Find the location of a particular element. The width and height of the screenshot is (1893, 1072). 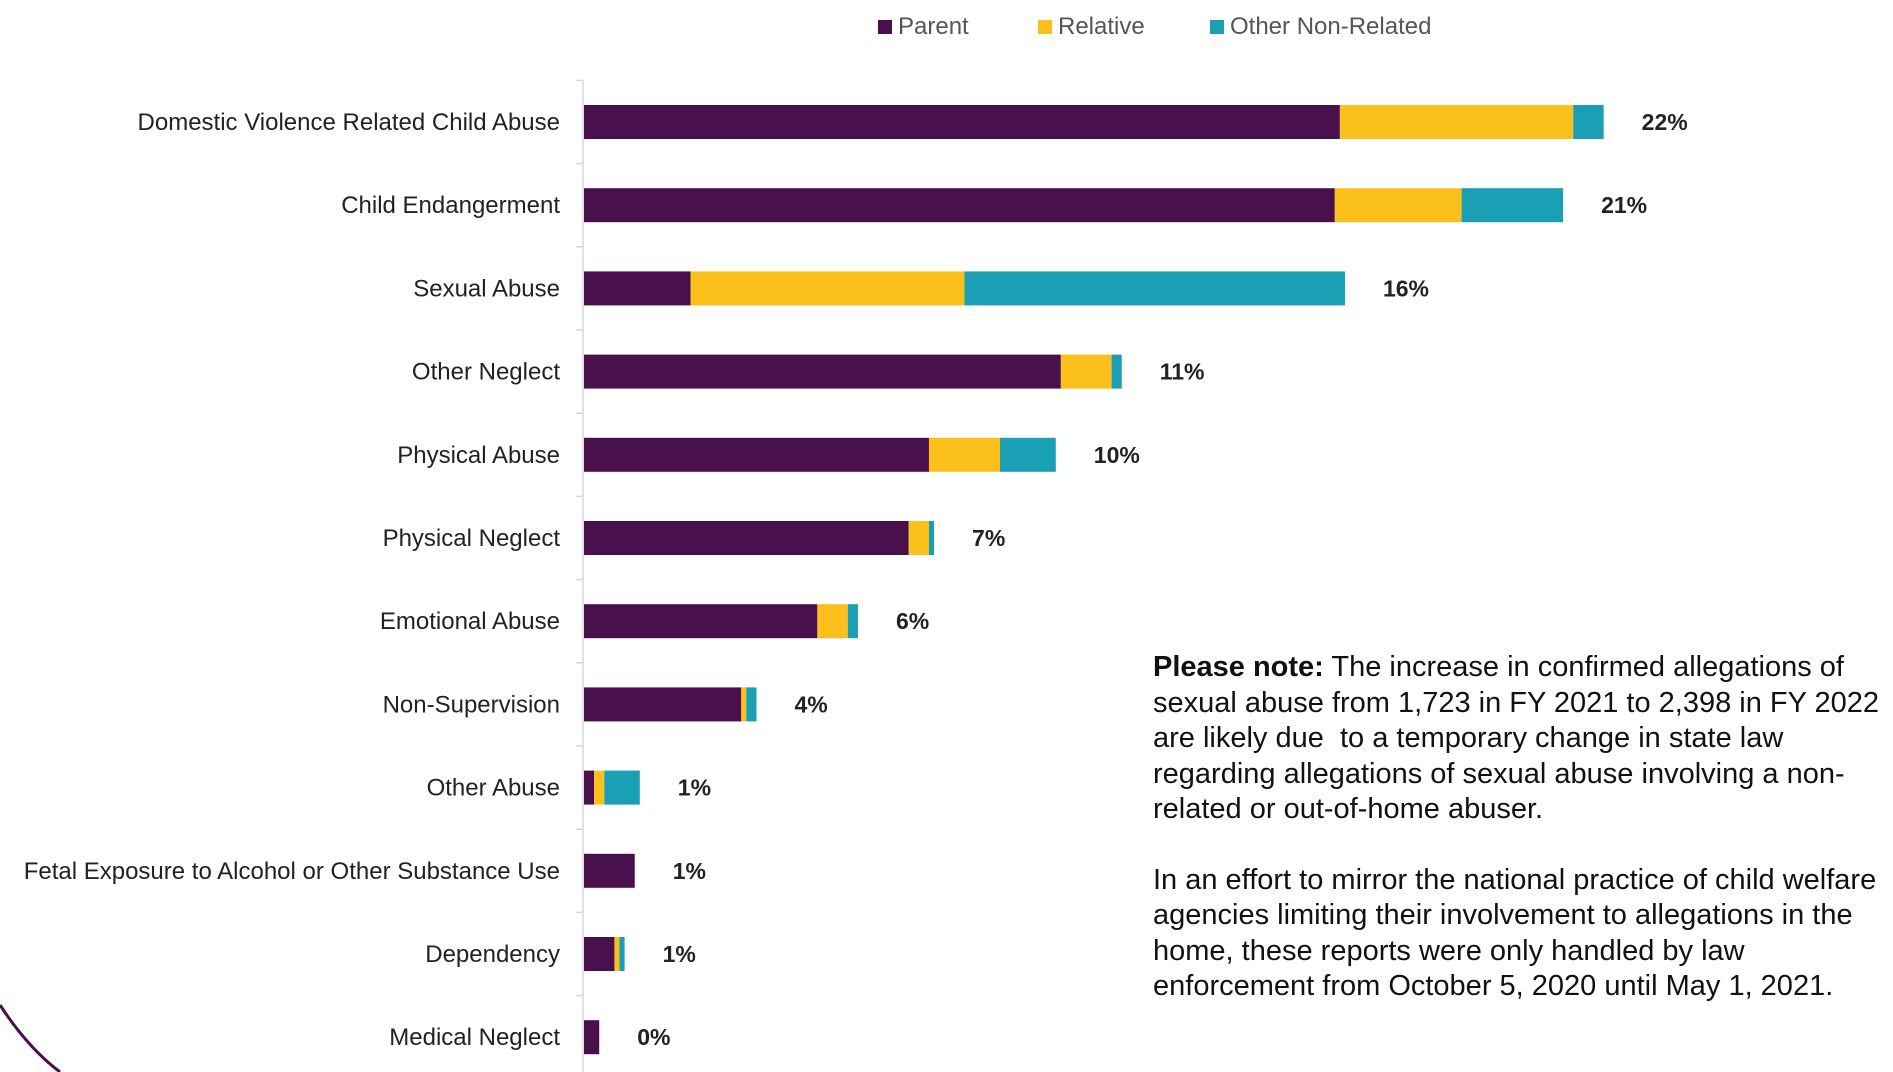

chart-legend: Parent Relative Other Non-Related is located at coordinates (1154, 26).